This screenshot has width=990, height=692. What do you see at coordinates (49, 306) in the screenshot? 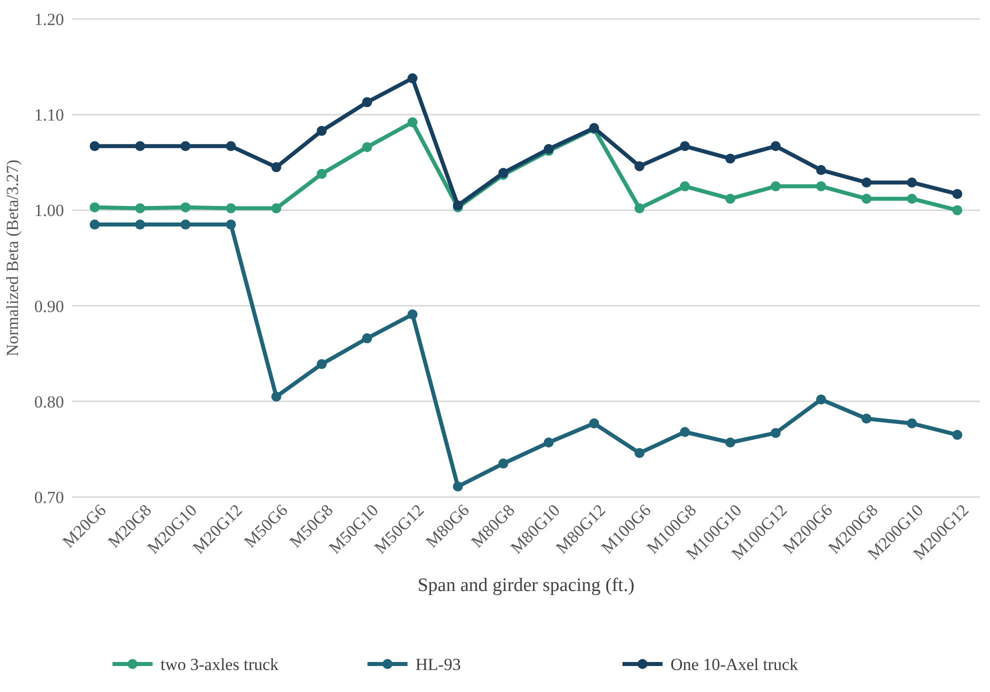
I see `y-tick-label: 0.90` at bounding box center [49, 306].